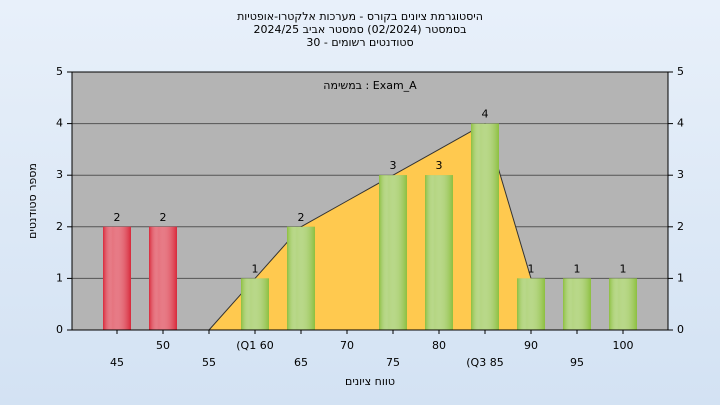  Describe the element at coordinates (577, 362) in the screenshot. I see `x-tick-label: 95` at that location.